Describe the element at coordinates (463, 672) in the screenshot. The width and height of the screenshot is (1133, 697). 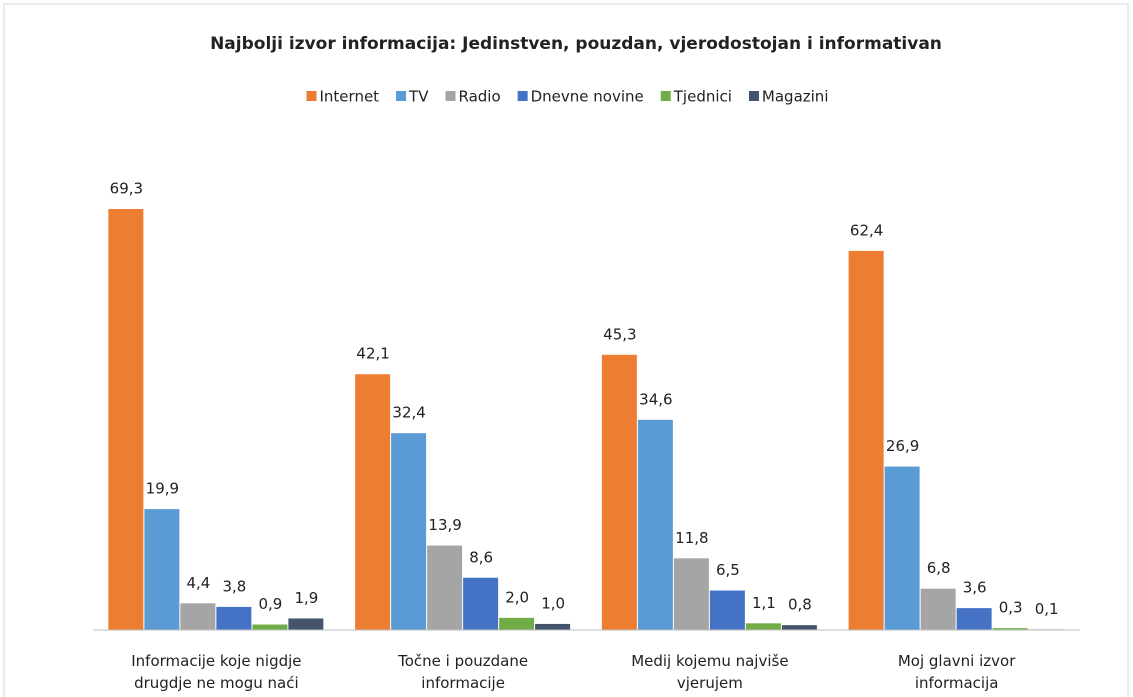
I see `x-tick-label: Točne i pouzdane informacije` at that location.